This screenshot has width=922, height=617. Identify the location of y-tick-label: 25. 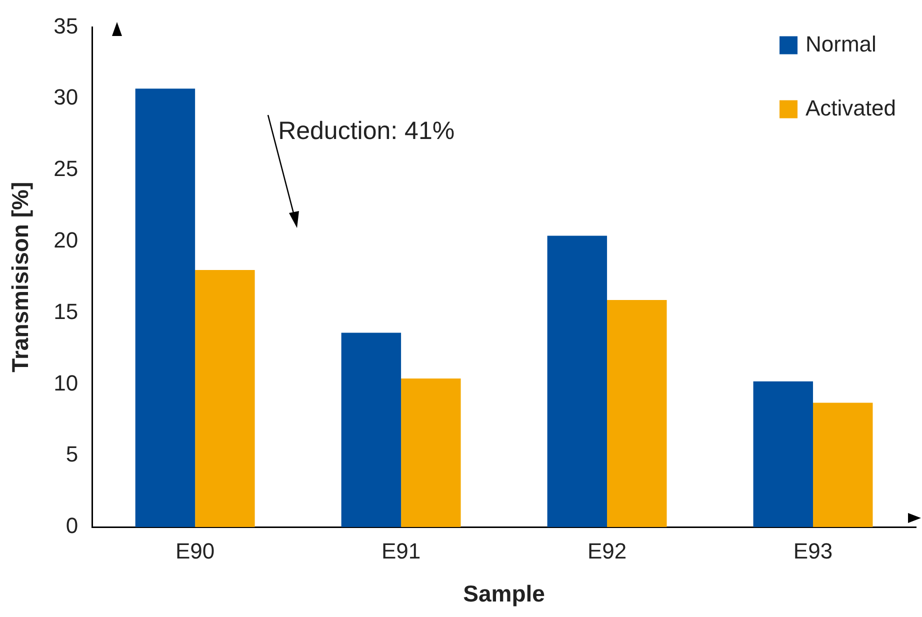
(66, 169).